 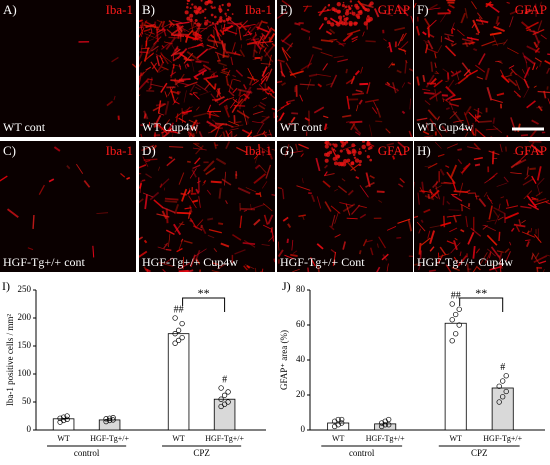 What do you see at coordinates (424, 150) in the screenshot?
I see `panel-label: H)` at bounding box center [424, 150].